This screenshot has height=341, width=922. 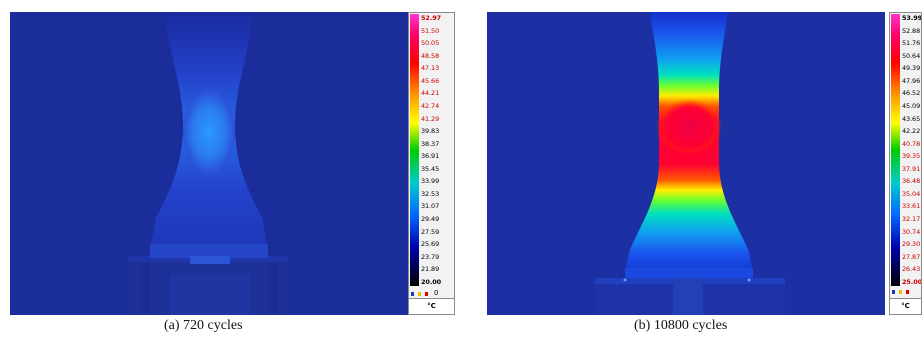 What do you see at coordinates (430, 256) in the screenshot?
I see `tick-label: 23.79` at bounding box center [430, 256].